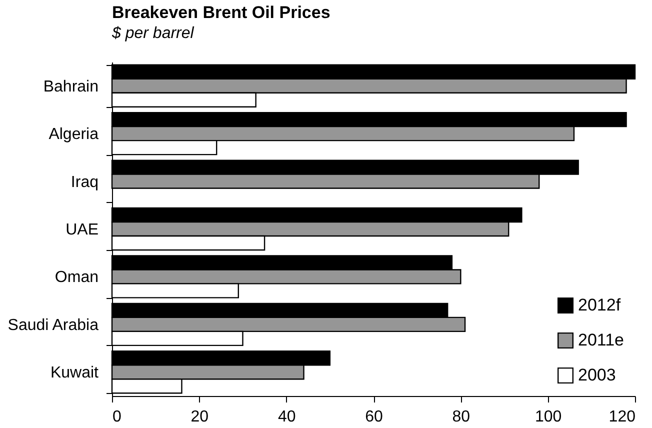 Image resolution: width=652 pixels, height=428 pixels. I want to click on y-tick-label: Oman, so click(76, 277).